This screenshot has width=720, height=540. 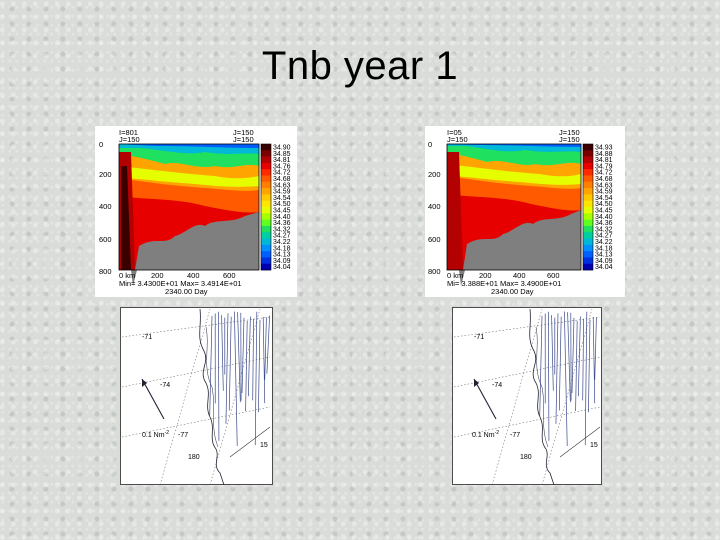 I want to click on current-vectors, so click(x=239, y=379).